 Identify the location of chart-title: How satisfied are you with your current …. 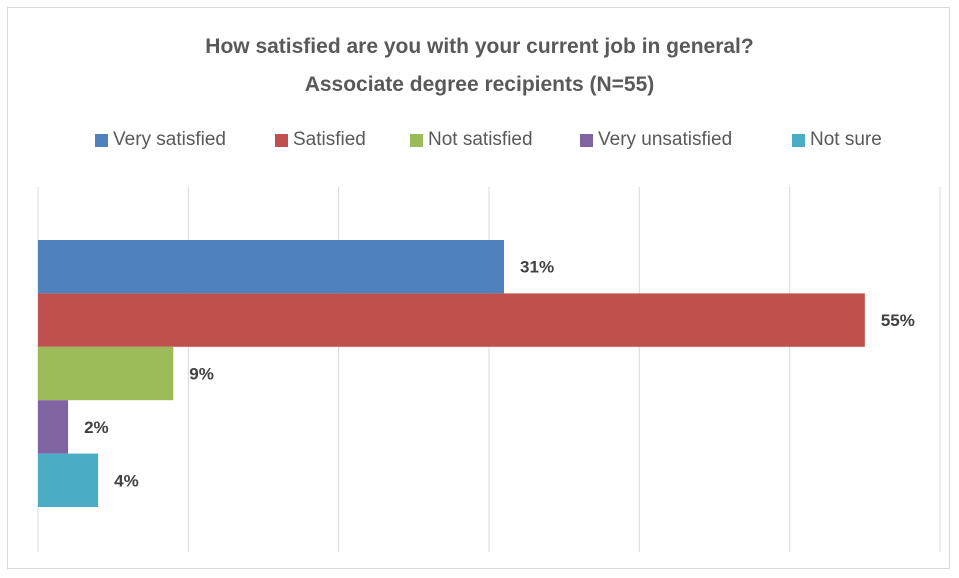
(479, 46).